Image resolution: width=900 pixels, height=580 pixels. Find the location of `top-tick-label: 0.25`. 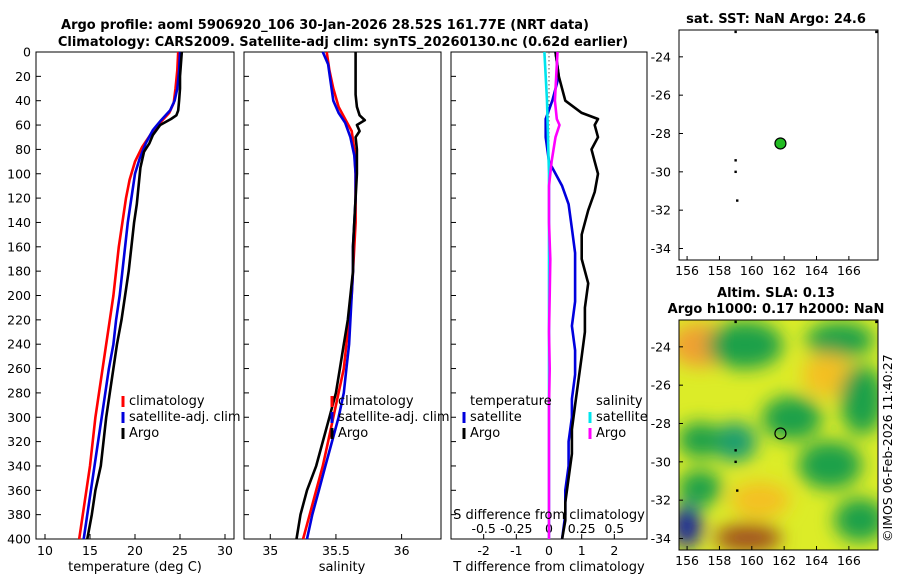

top-tick-label: 0.25 is located at coordinates (582, 528).